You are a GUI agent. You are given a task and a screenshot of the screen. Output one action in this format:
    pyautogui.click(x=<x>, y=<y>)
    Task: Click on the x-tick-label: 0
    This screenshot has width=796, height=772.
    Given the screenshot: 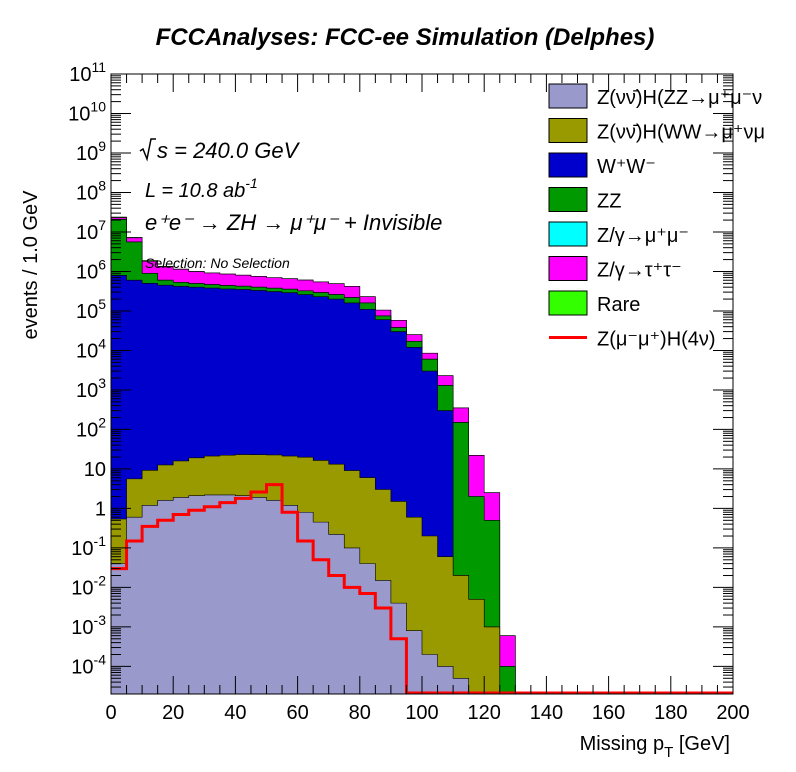 What is the action you would take?
    pyautogui.click(x=110, y=713)
    